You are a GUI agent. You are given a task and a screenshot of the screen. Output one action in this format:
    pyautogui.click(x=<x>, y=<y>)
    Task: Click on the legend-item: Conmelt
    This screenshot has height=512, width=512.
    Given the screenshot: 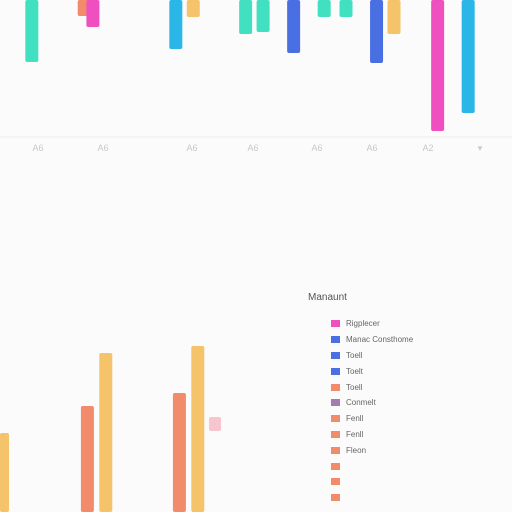 What is the action you would take?
    pyautogui.click(x=408, y=403)
    